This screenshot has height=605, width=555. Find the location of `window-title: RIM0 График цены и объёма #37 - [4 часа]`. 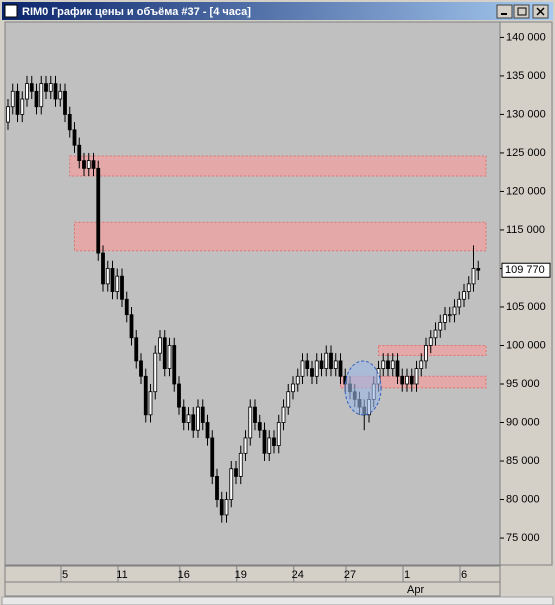

window-title: RIM0 График цены и объёма #37 - [4 часа] is located at coordinates (136, 12).